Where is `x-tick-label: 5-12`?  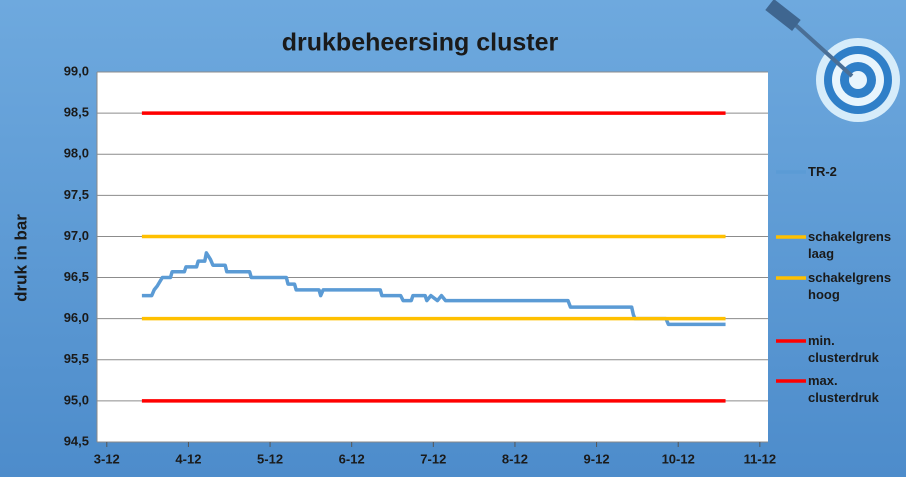
x-tick-label: 5-12 is located at coordinates (270, 458).